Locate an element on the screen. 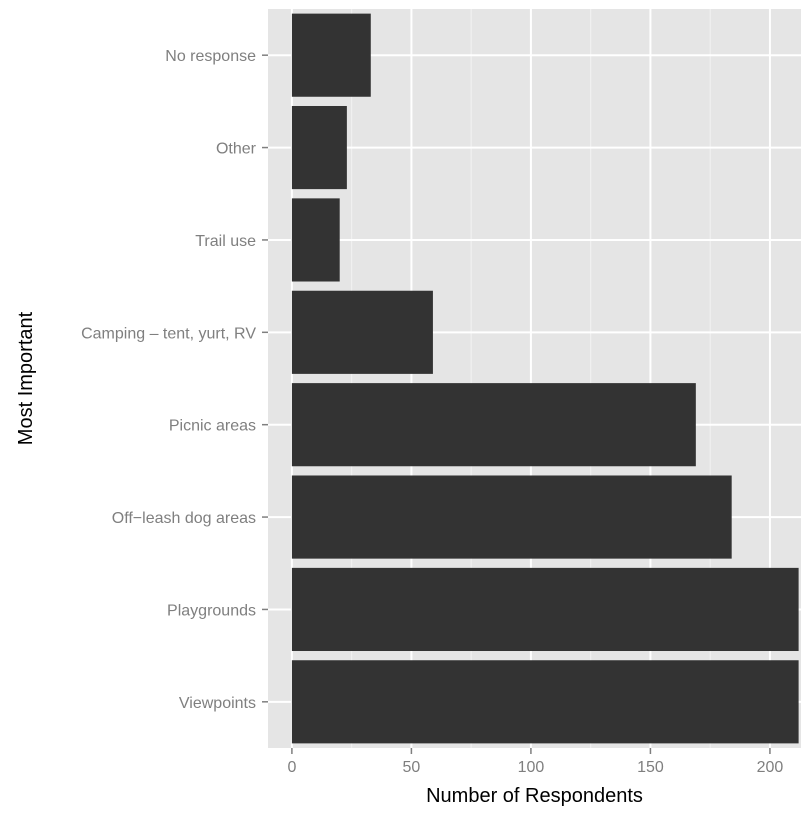  x-axis-ticks: 0 50 100 150 200 is located at coordinates (535, 762).